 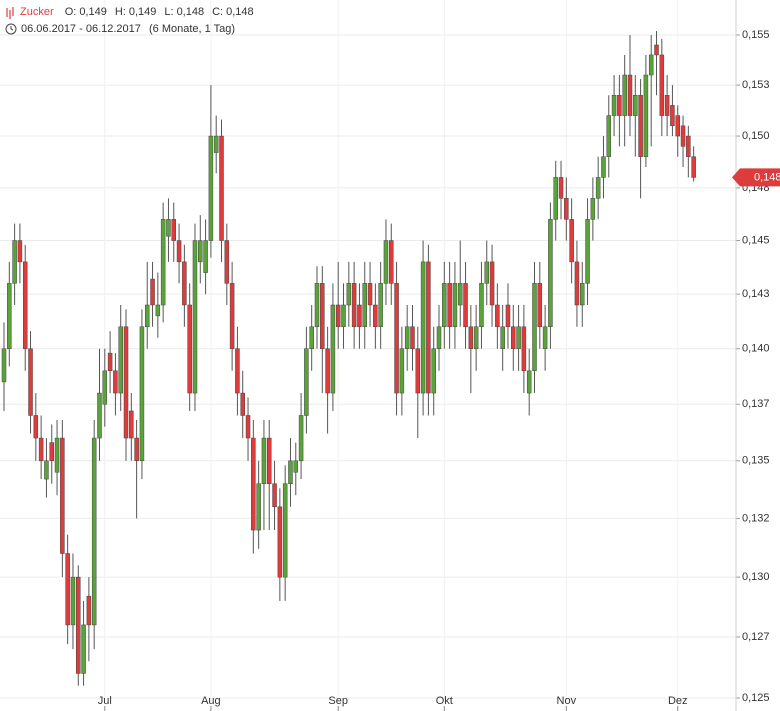 I want to click on ohlc-key: O:, so click(x=71, y=12).